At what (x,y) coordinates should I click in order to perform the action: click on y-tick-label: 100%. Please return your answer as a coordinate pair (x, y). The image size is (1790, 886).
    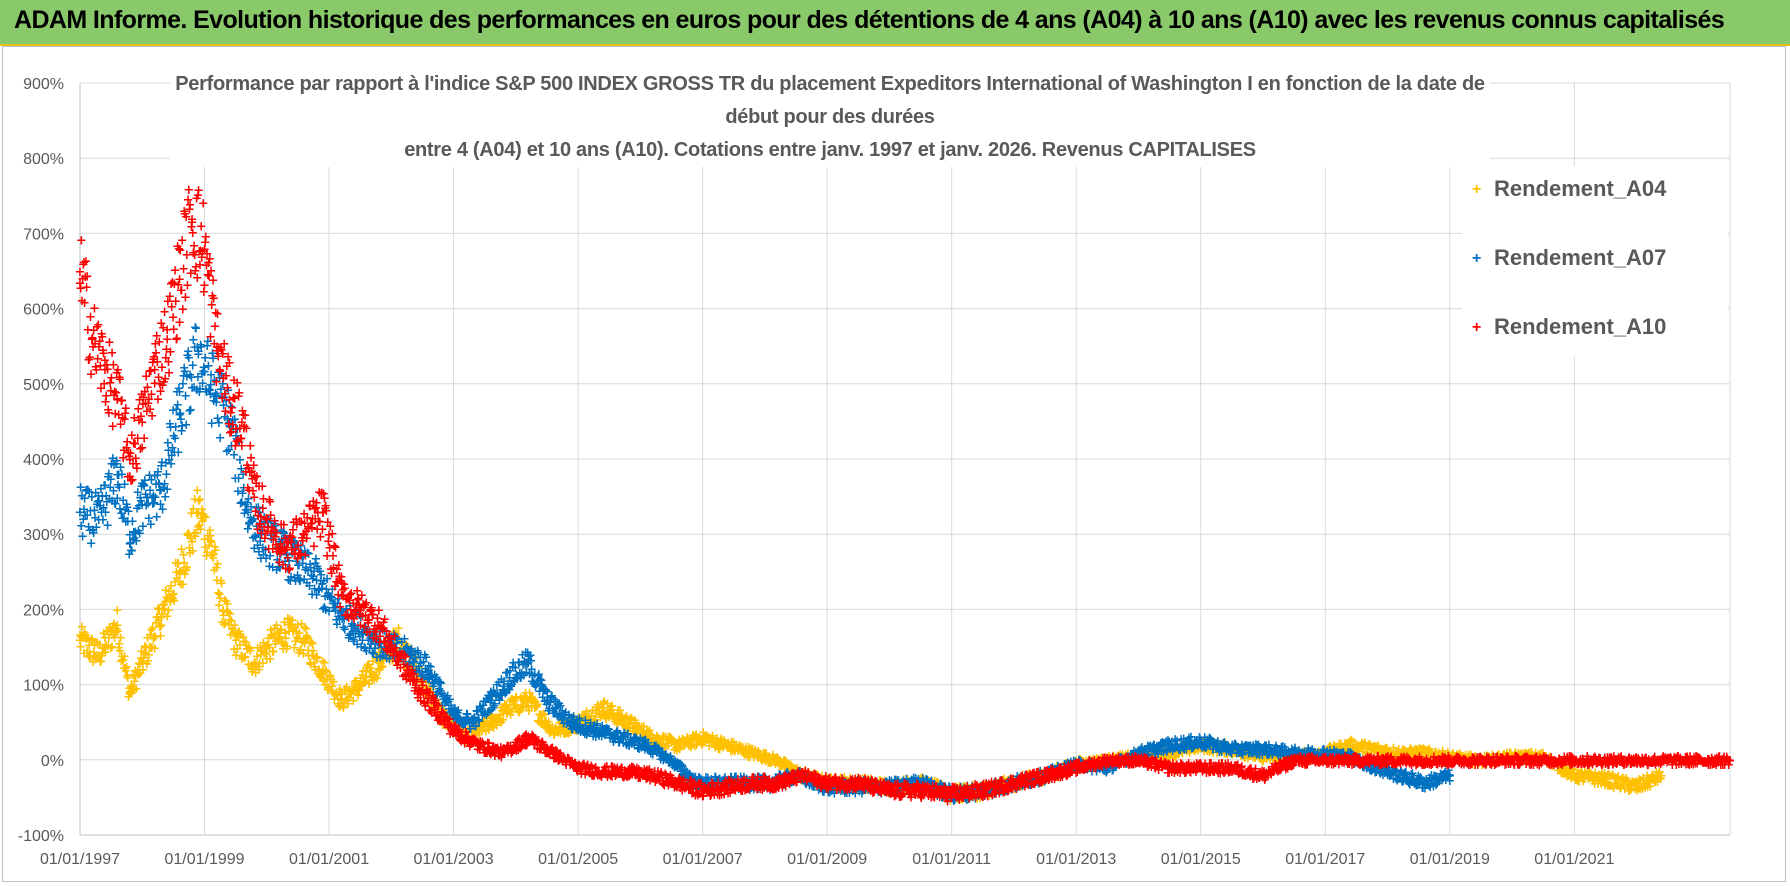
    Looking at the image, I should click on (43, 686).